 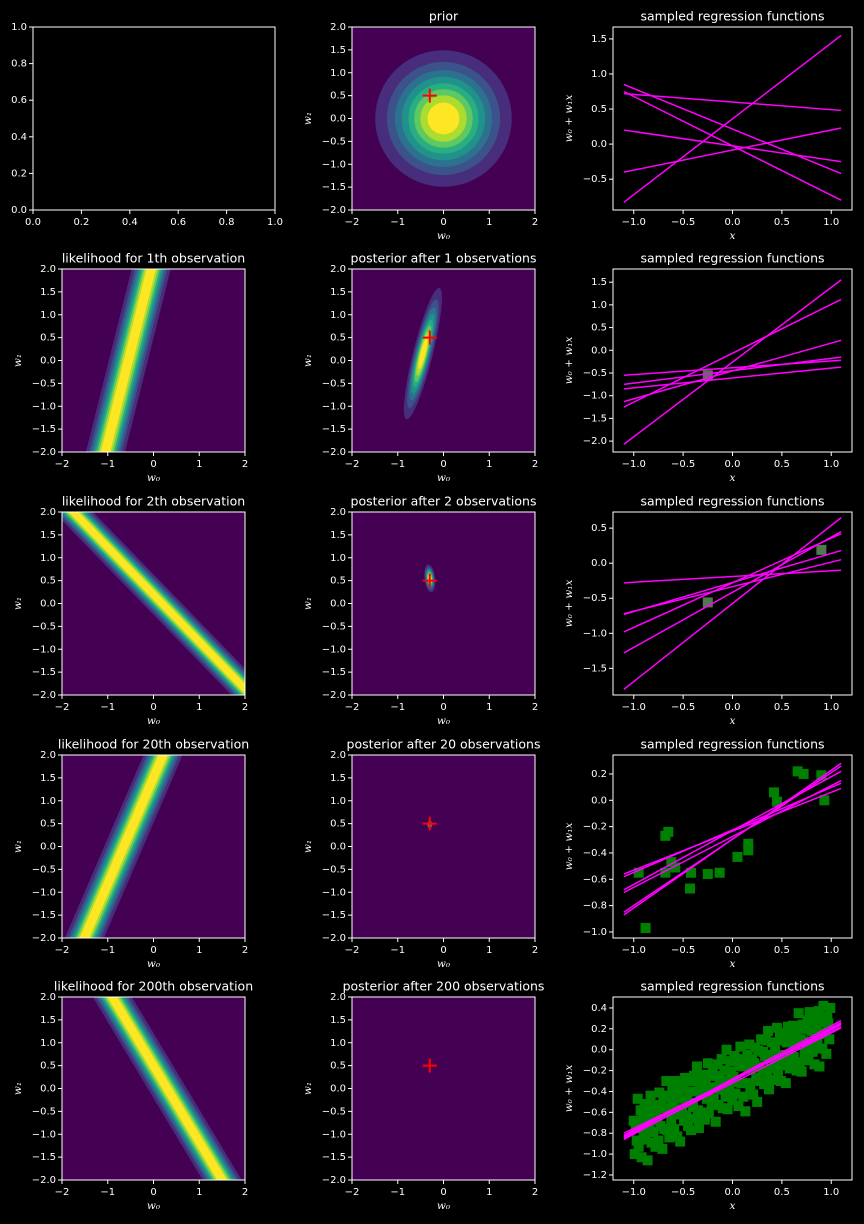 I want to click on y-tick-label: 2.0, so click(x=48, y=269).